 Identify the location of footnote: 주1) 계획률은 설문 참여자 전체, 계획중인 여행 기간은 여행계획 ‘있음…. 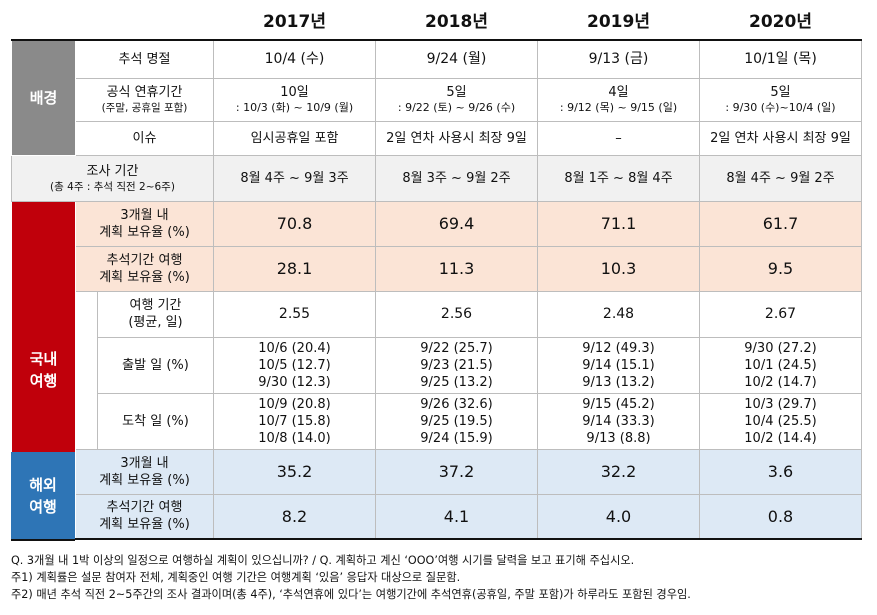
(236, 577).